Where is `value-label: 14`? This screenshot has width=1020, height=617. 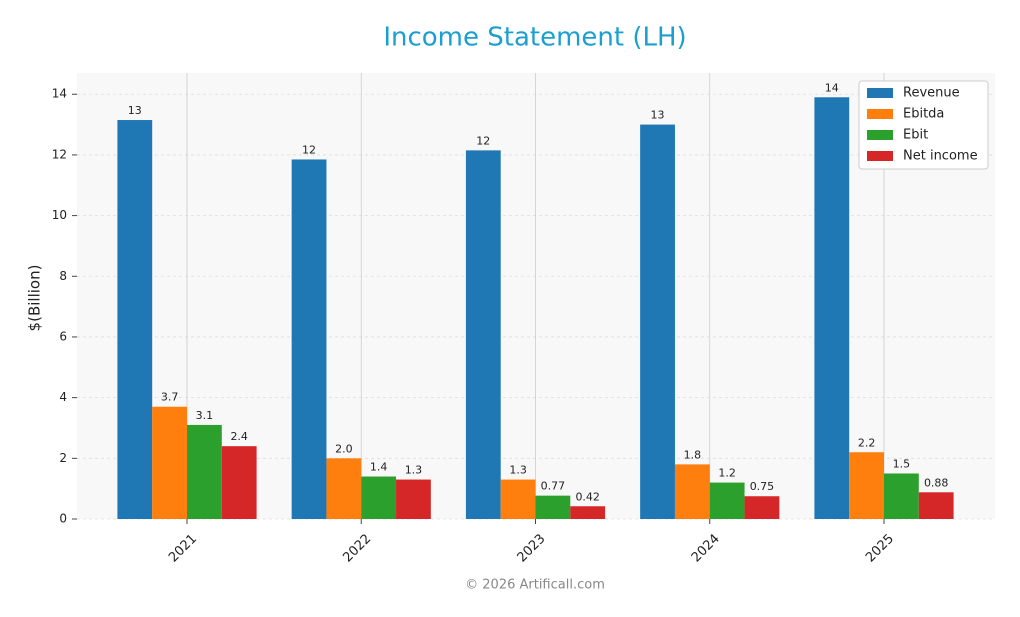 value-label: 14 is located at coordinates (832, 87).